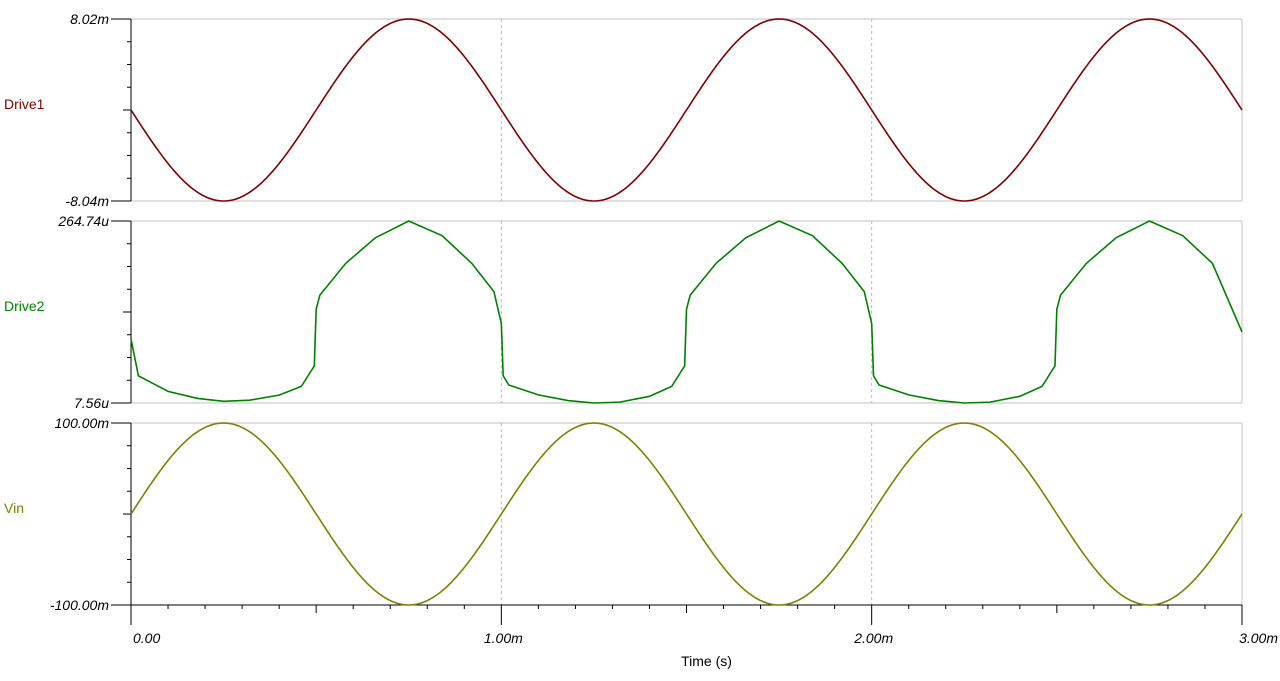 This screenshot has height=681, width=1280. I want to click on y-tick-label: 7.56u, so click(91, 403).